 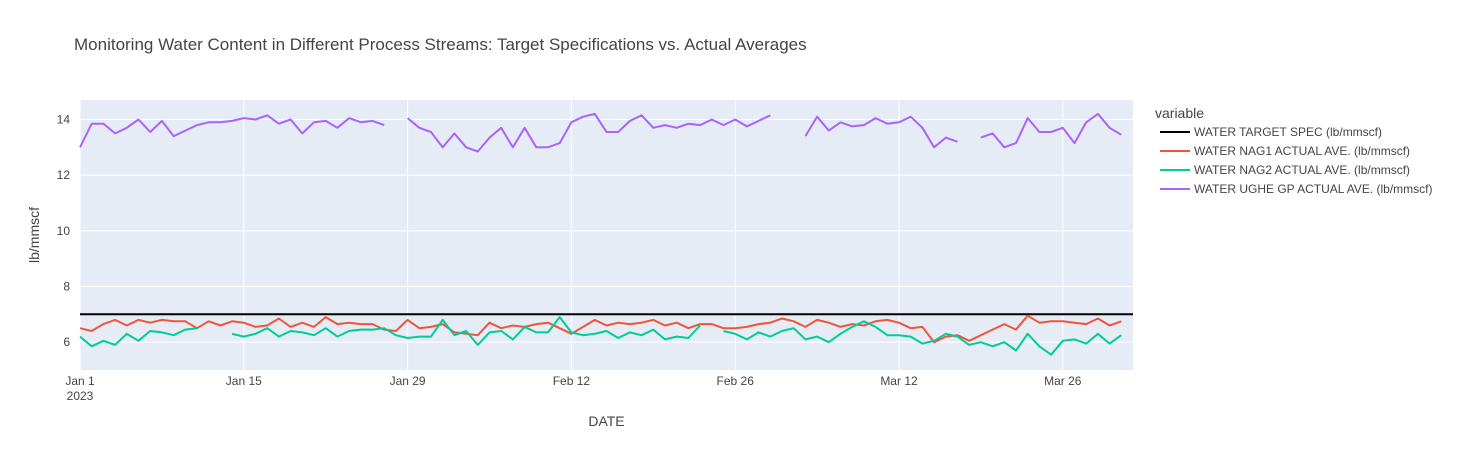 I want to click on legend-label: WATER NAG2 ACTUAL AVE. (lb/mmscf), so click(x=1302, y=170).